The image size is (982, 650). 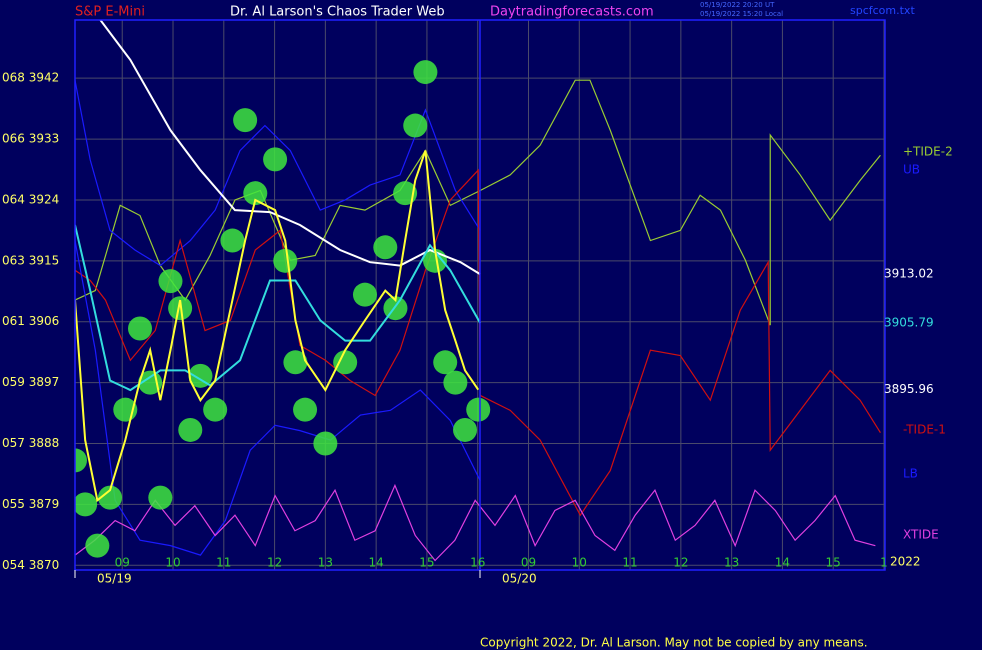 What do you see at coordinates (924, 430) in the screenshot?
I see `legend-label: -TIDE-1` at bounding box center [924, 430].